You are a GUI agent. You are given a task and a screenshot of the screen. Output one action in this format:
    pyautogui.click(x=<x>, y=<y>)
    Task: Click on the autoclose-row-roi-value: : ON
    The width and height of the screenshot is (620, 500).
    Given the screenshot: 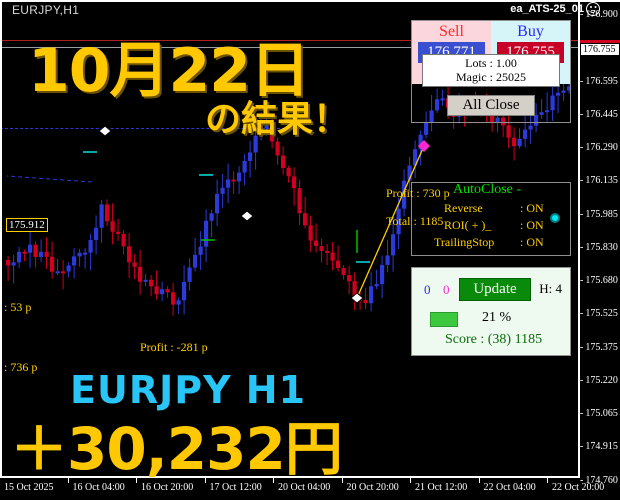 What is the action you would take?
    pyautogui.click(x=532, y=225)
    